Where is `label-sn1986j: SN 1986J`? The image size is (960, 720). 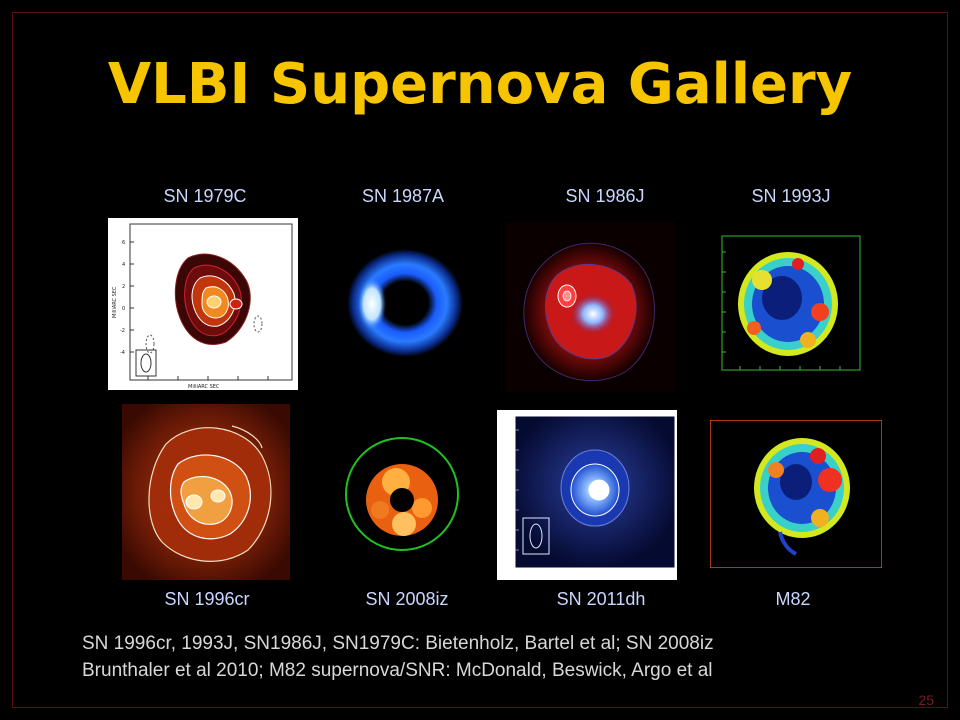 label-sn1986j: SN 1986J is located at coordinates (605, 196).